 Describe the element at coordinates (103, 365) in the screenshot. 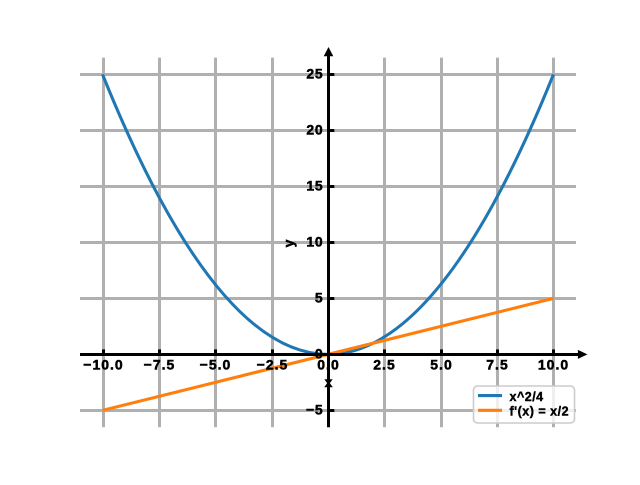

I see `svg-text: −10.0` at that location.